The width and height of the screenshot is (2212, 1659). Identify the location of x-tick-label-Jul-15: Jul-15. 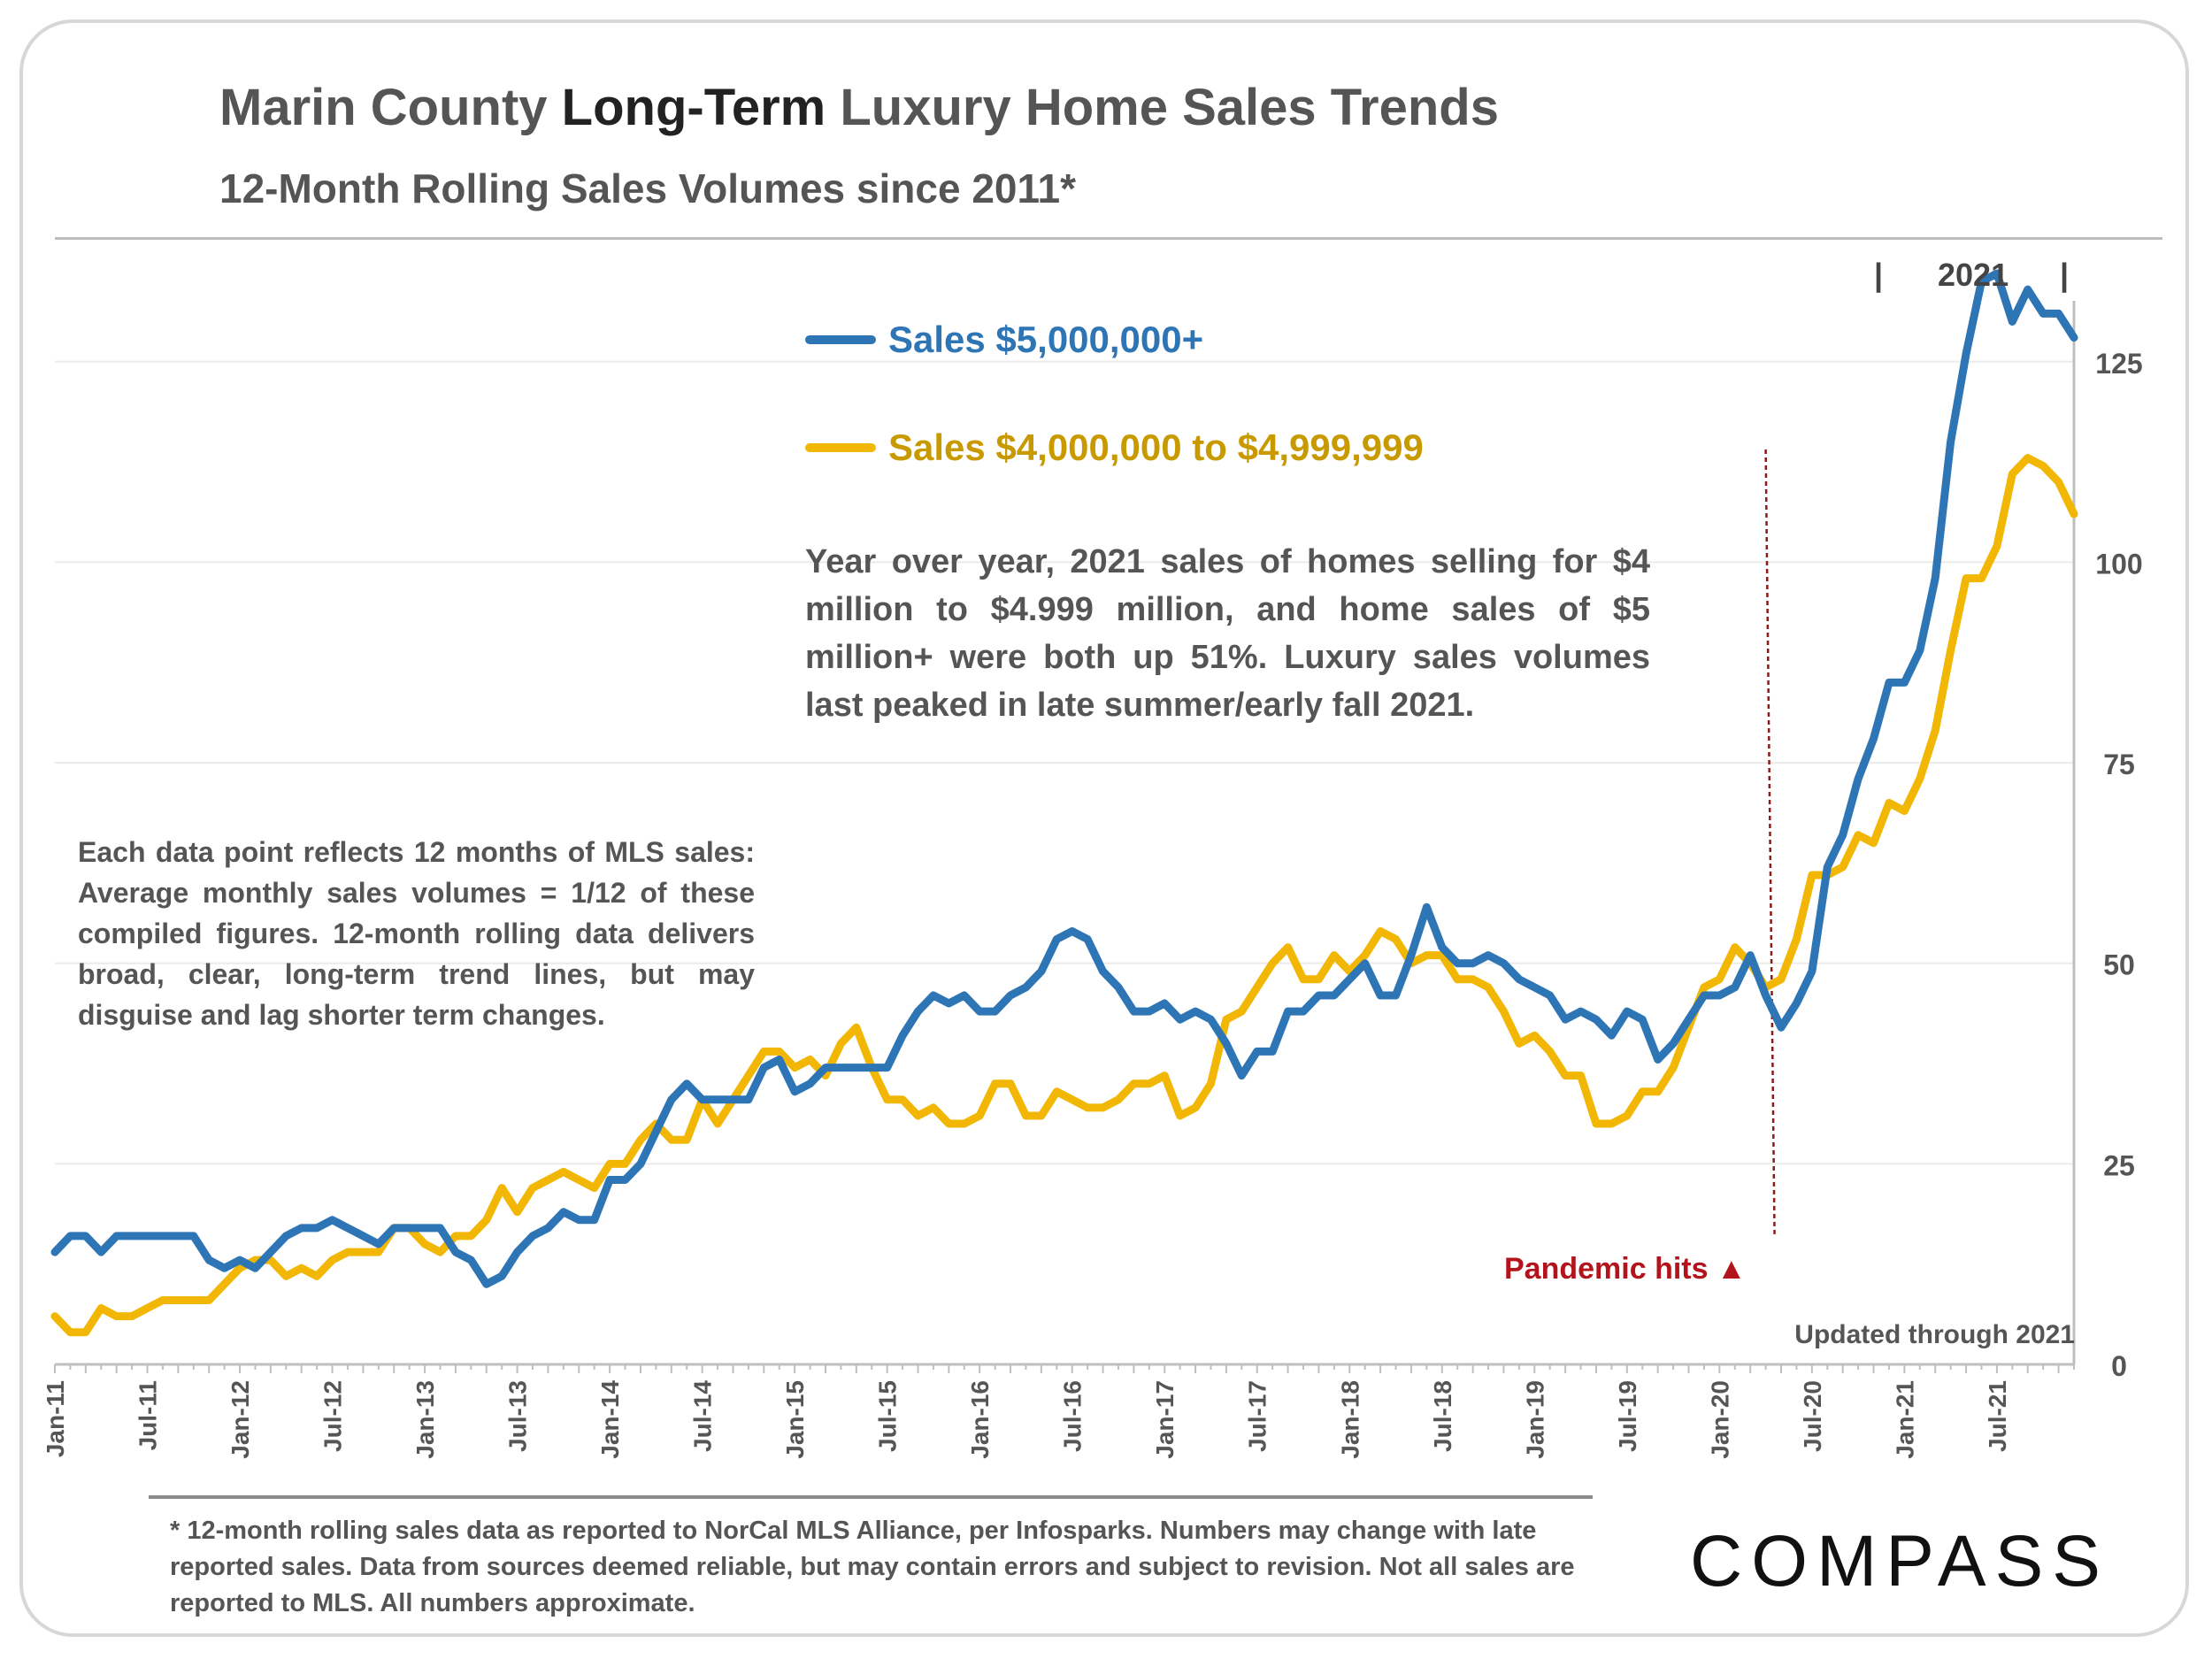
(888, 1416).